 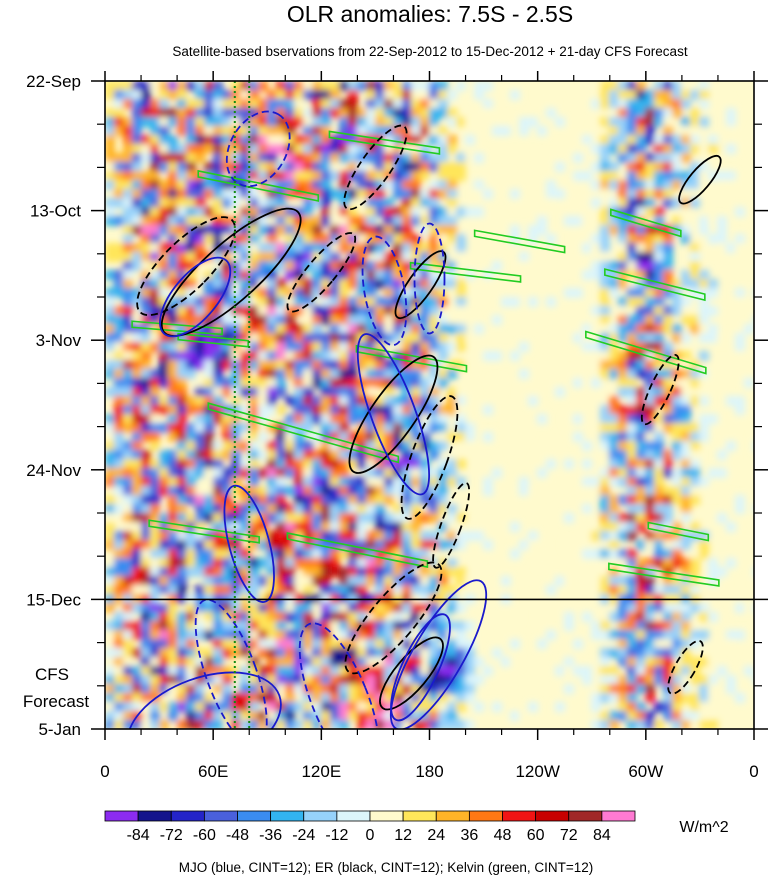 What do you see at coordinates (204, 700) in the screenshot?
I see `mjo-contour` at bounding box center [204, 700].